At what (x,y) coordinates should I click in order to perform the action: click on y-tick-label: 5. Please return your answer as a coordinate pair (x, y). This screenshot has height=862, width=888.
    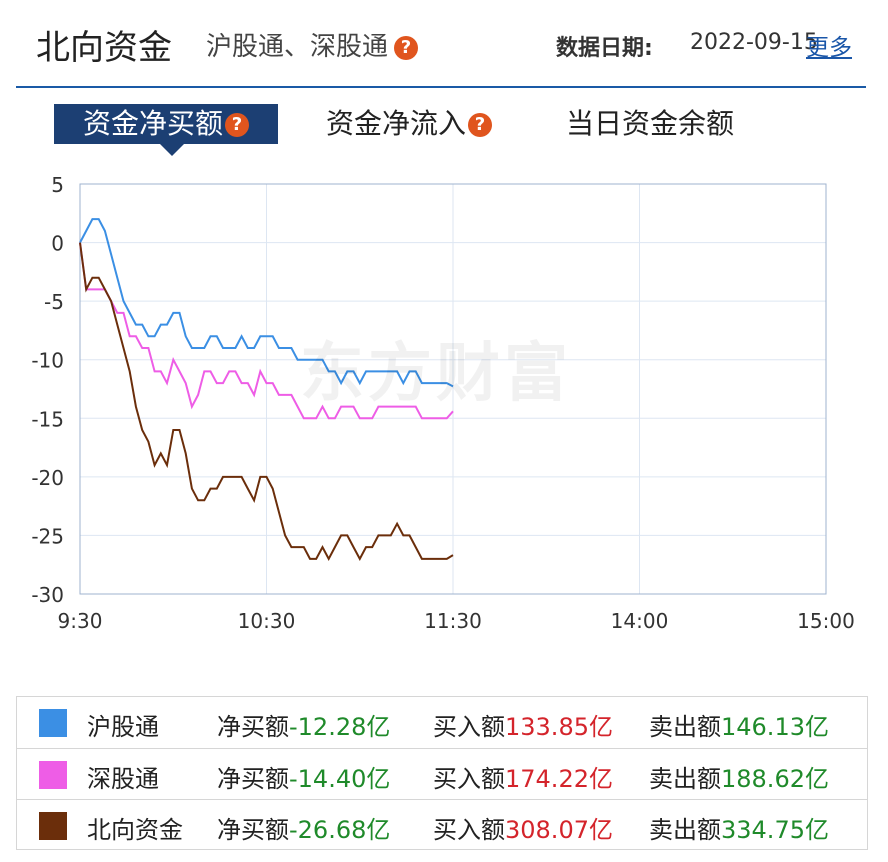
    Looking at the image, I should click on (57, 185).